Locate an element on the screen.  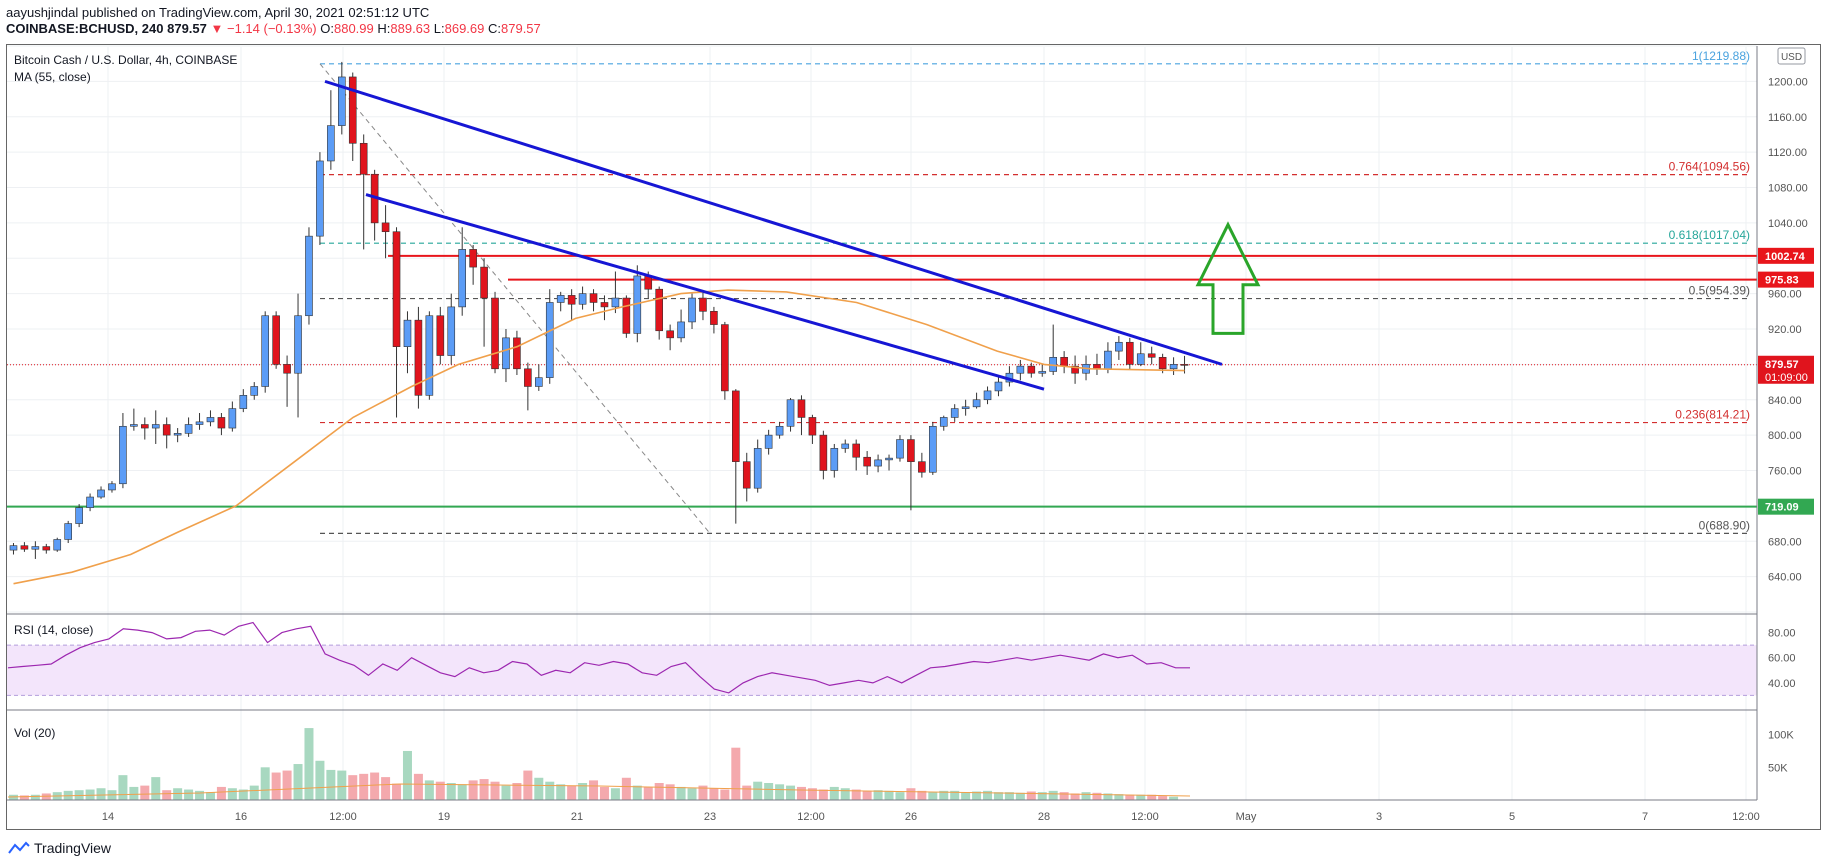
rsi-legend: RSI (14, close) is located at coordinates (53, 630).